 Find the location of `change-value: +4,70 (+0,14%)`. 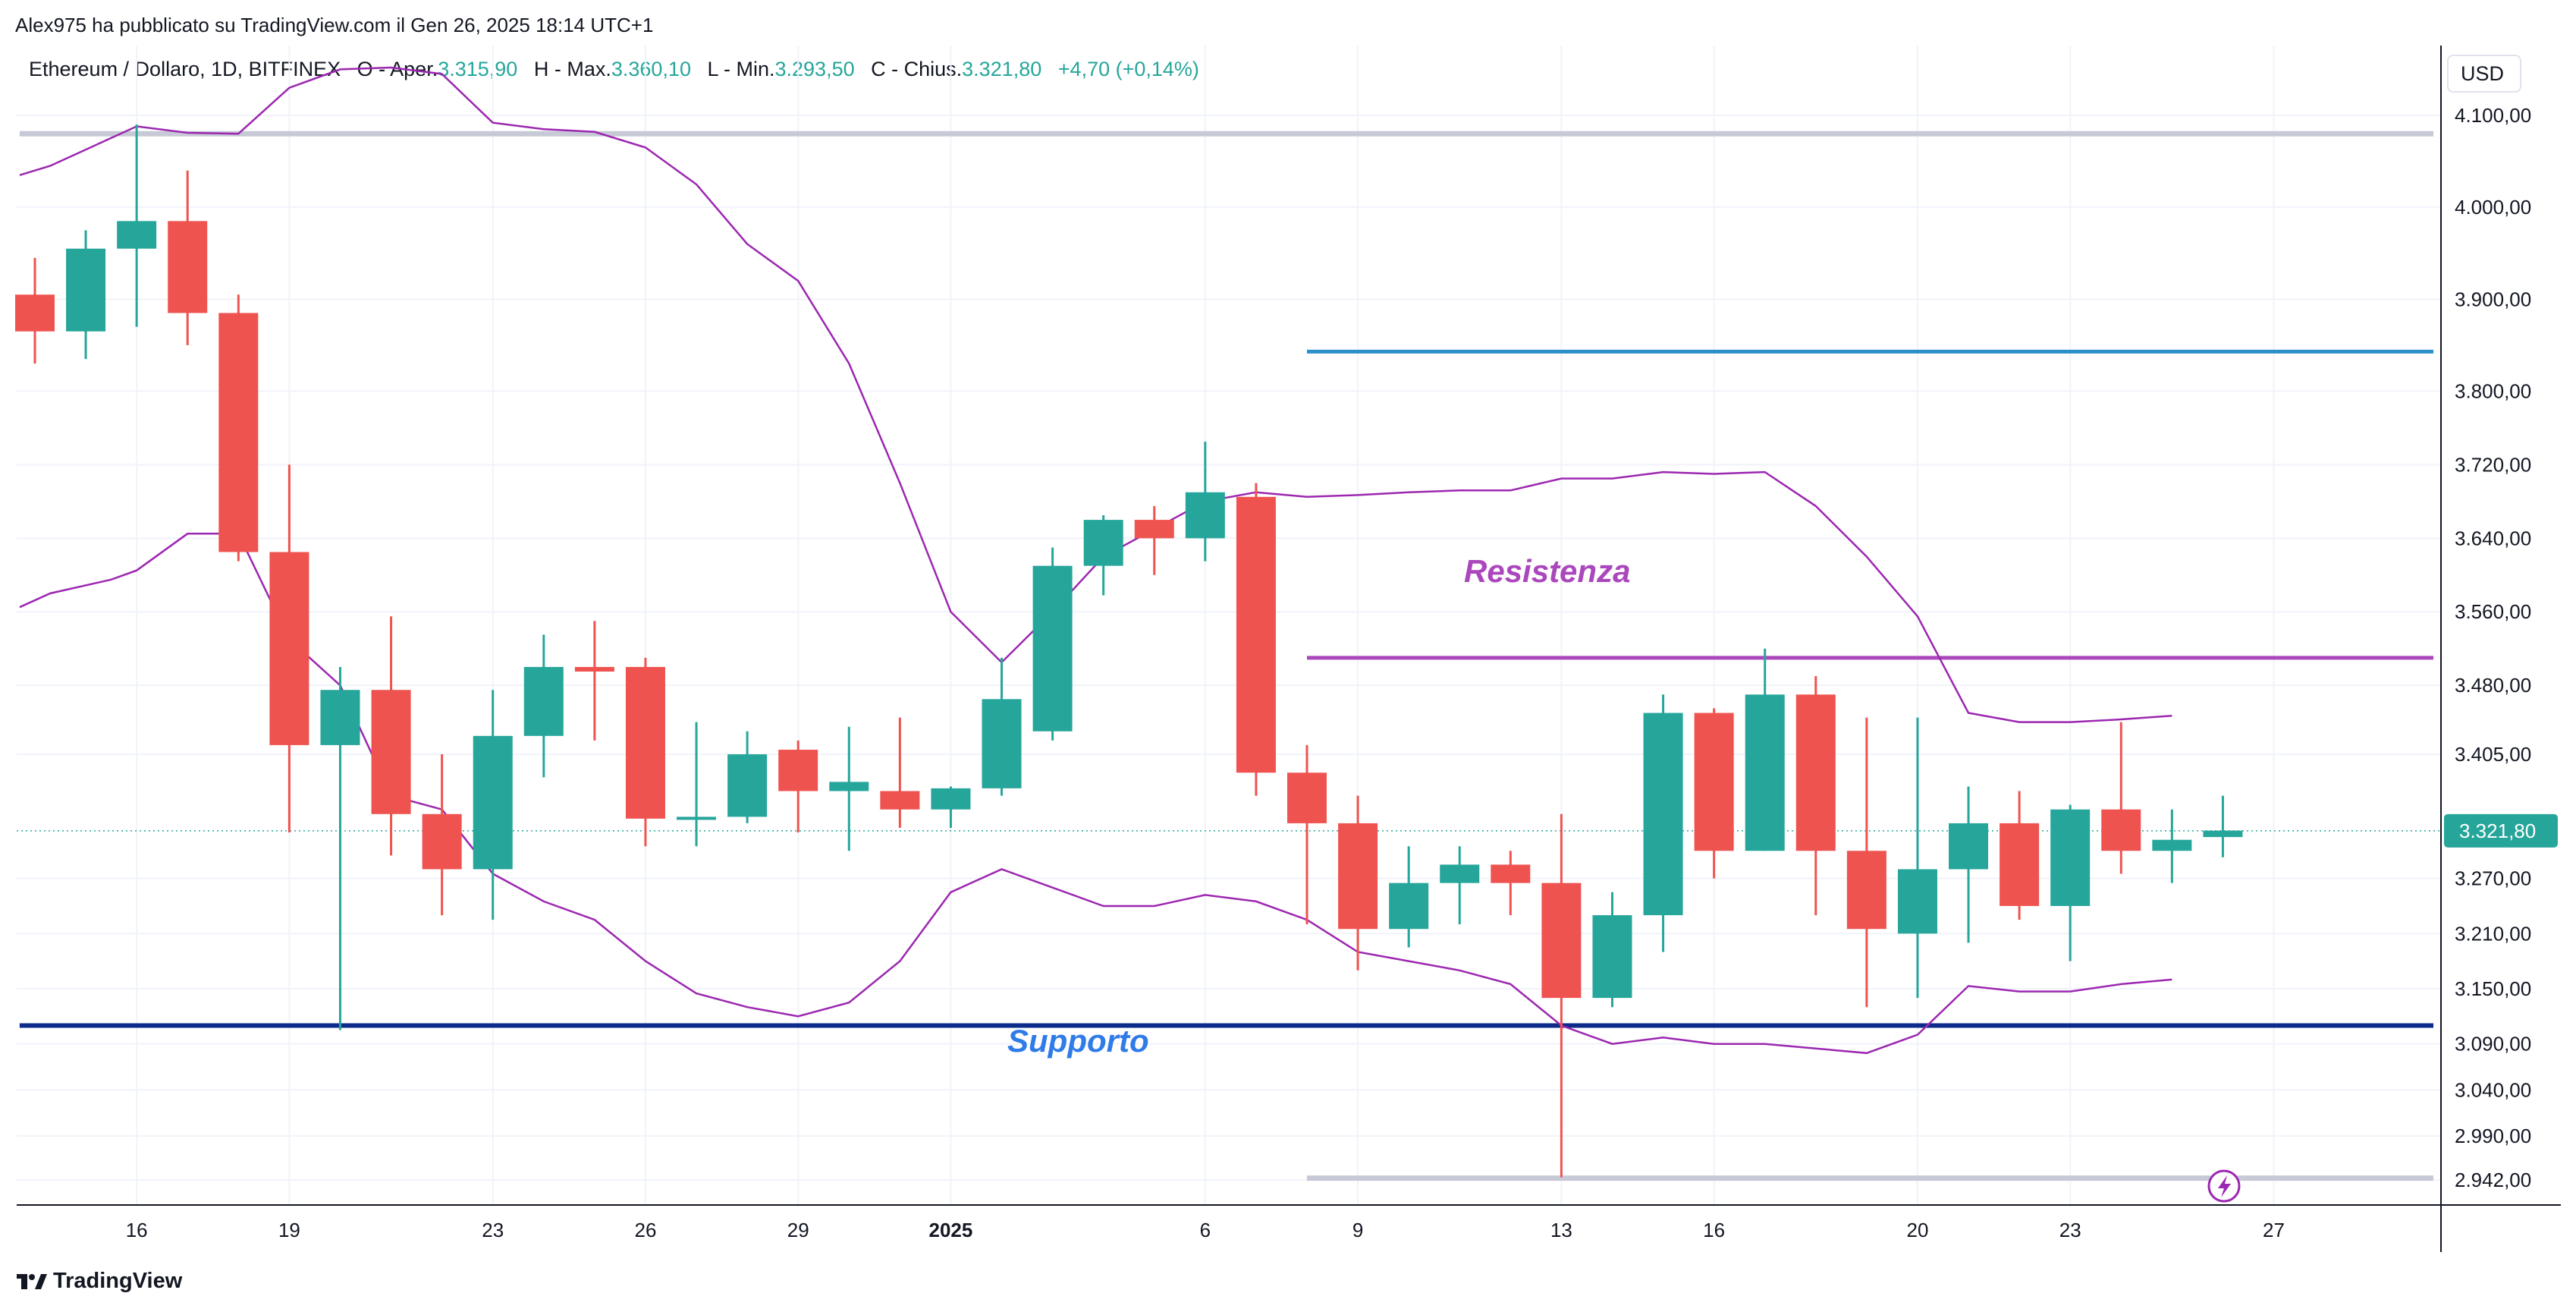

change-value: +4,70 (+0,14%) is located at coordinates (1128, 69).